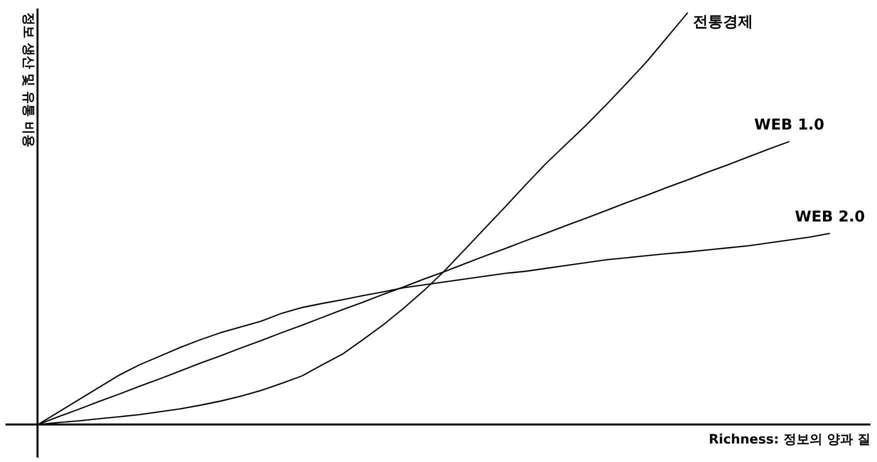 Image resolution: width=877 pixels, height=462 pixels. I want to click on y-axis-title: 정보 생산 및 유통 비용, so click(28, 80).